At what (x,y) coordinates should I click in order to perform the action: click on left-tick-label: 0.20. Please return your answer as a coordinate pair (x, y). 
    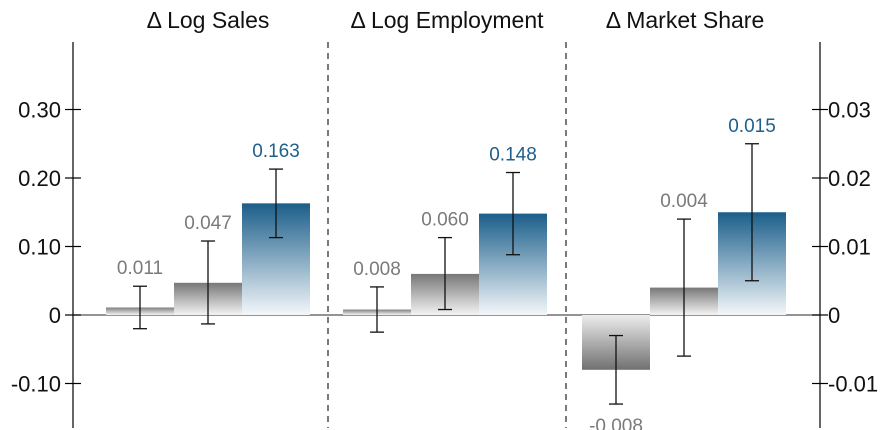
    Looking at the image, I should click on (39, 178).